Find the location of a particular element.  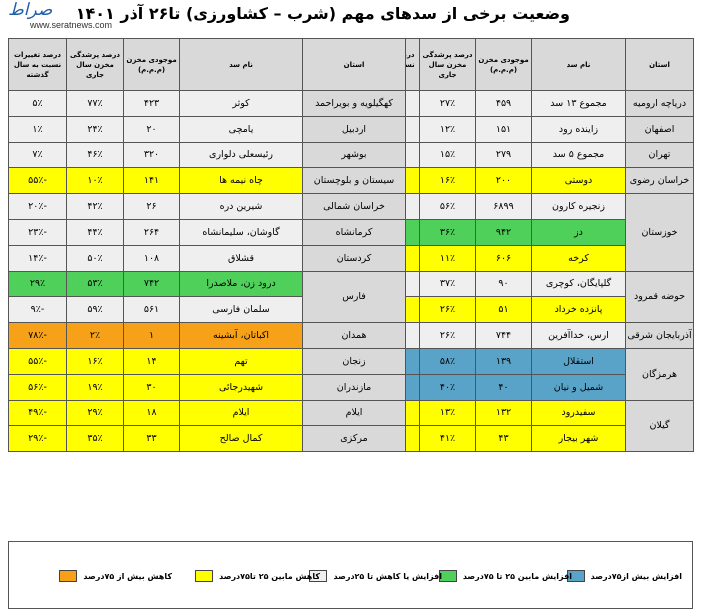

table-row: سلمان فارسی ۵۶۱ ۵۹٪ -۹٪ is located at coordinates (207, 310).